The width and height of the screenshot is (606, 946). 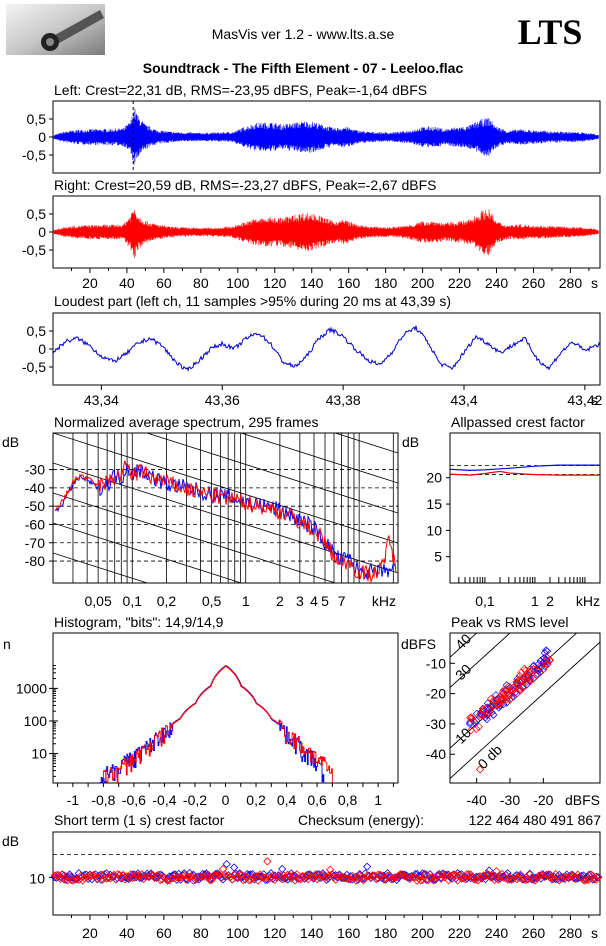 I want to click on peak-rms-ytick-label: -10, so click(x=436, y=663).